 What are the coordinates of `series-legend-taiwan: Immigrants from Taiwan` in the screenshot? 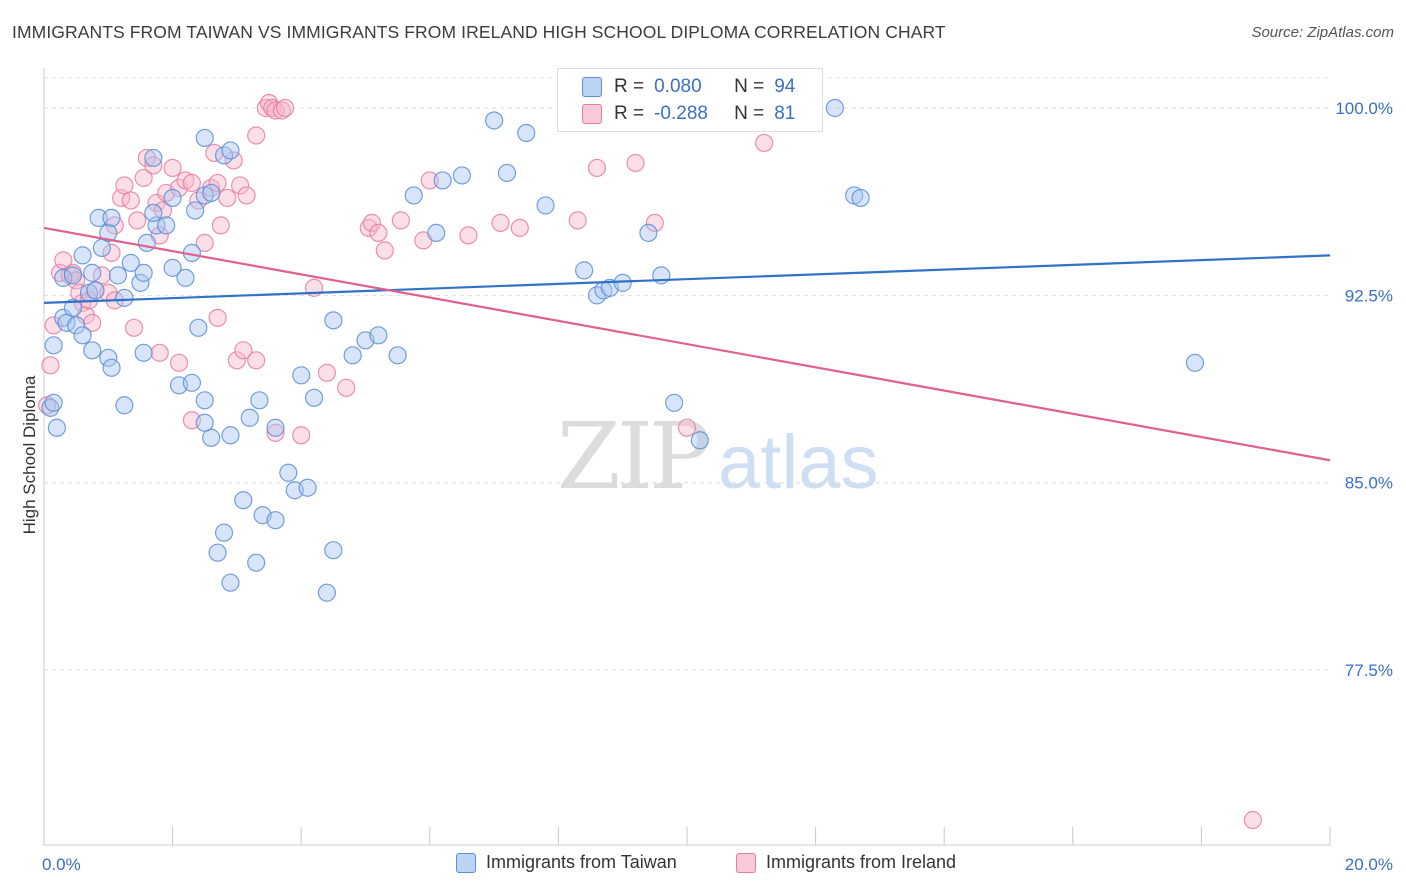 It's located at (566, 862).